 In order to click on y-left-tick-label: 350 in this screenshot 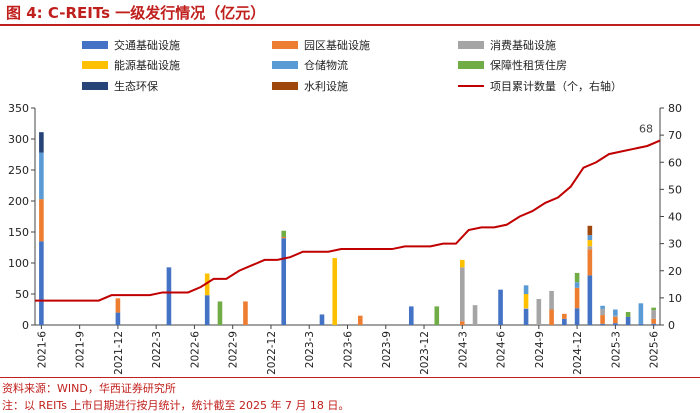, I will do `click(18, 108)`.